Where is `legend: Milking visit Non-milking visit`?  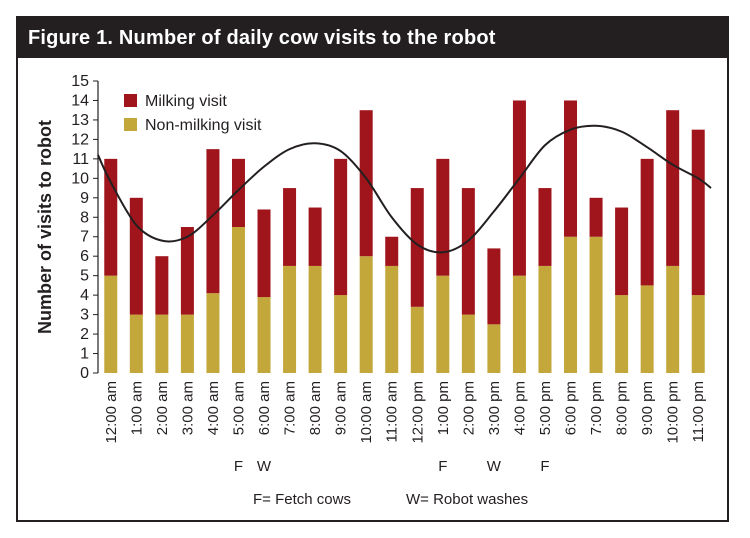
legend: Milking visit Non-milking visit is located at coordinates (202, 112).